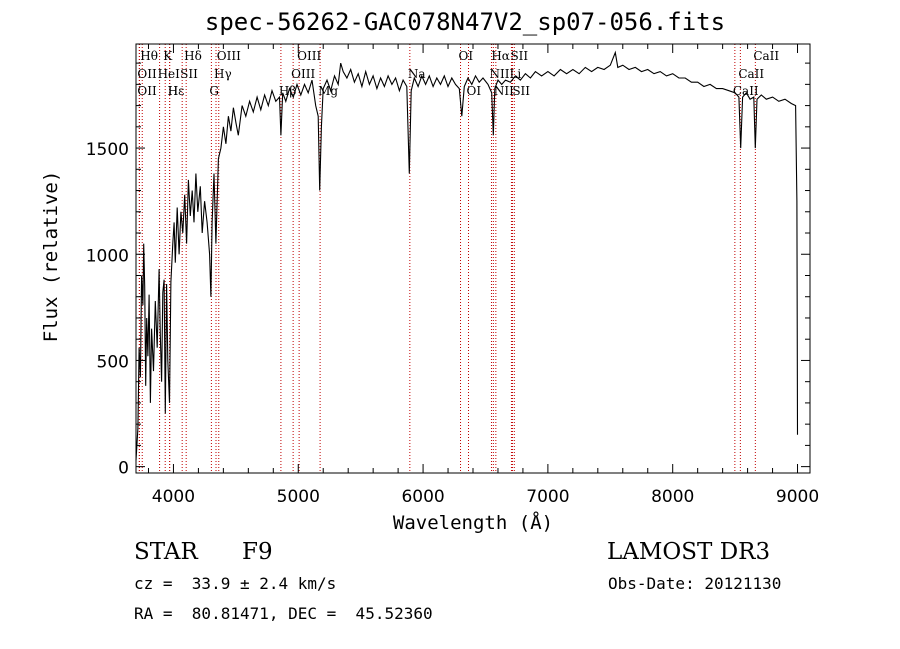 This screenshot has height=649, width=900. I want to click on y-tick-label: 1000, so click(107, 256).